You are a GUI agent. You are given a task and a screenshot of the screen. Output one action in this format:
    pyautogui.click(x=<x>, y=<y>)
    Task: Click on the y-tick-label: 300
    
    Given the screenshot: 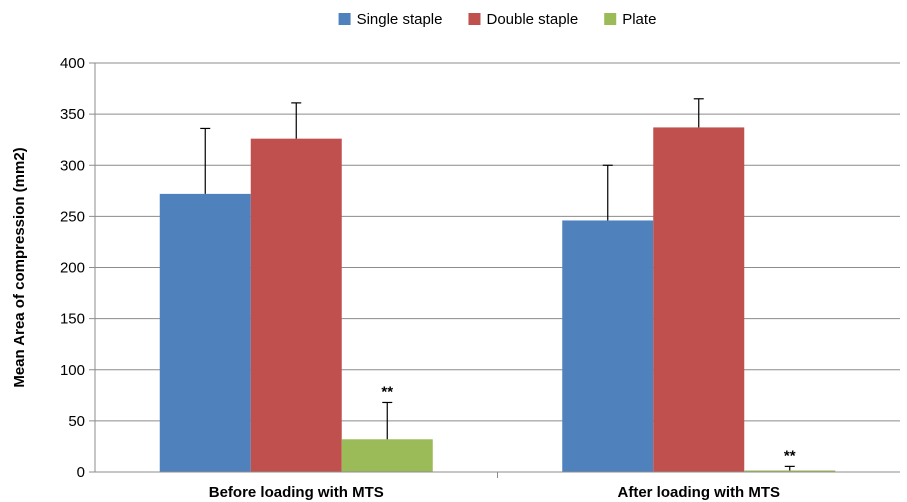 What is the action you would take?
    pyautogui.click(x=72, y=165)
    